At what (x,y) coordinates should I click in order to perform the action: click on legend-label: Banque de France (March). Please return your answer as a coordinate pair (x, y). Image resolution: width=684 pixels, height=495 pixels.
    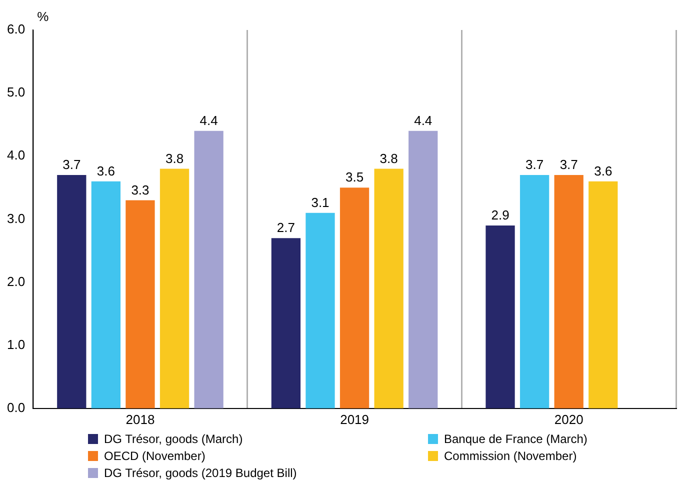
    Looking at the image, I should click on (516, 439).